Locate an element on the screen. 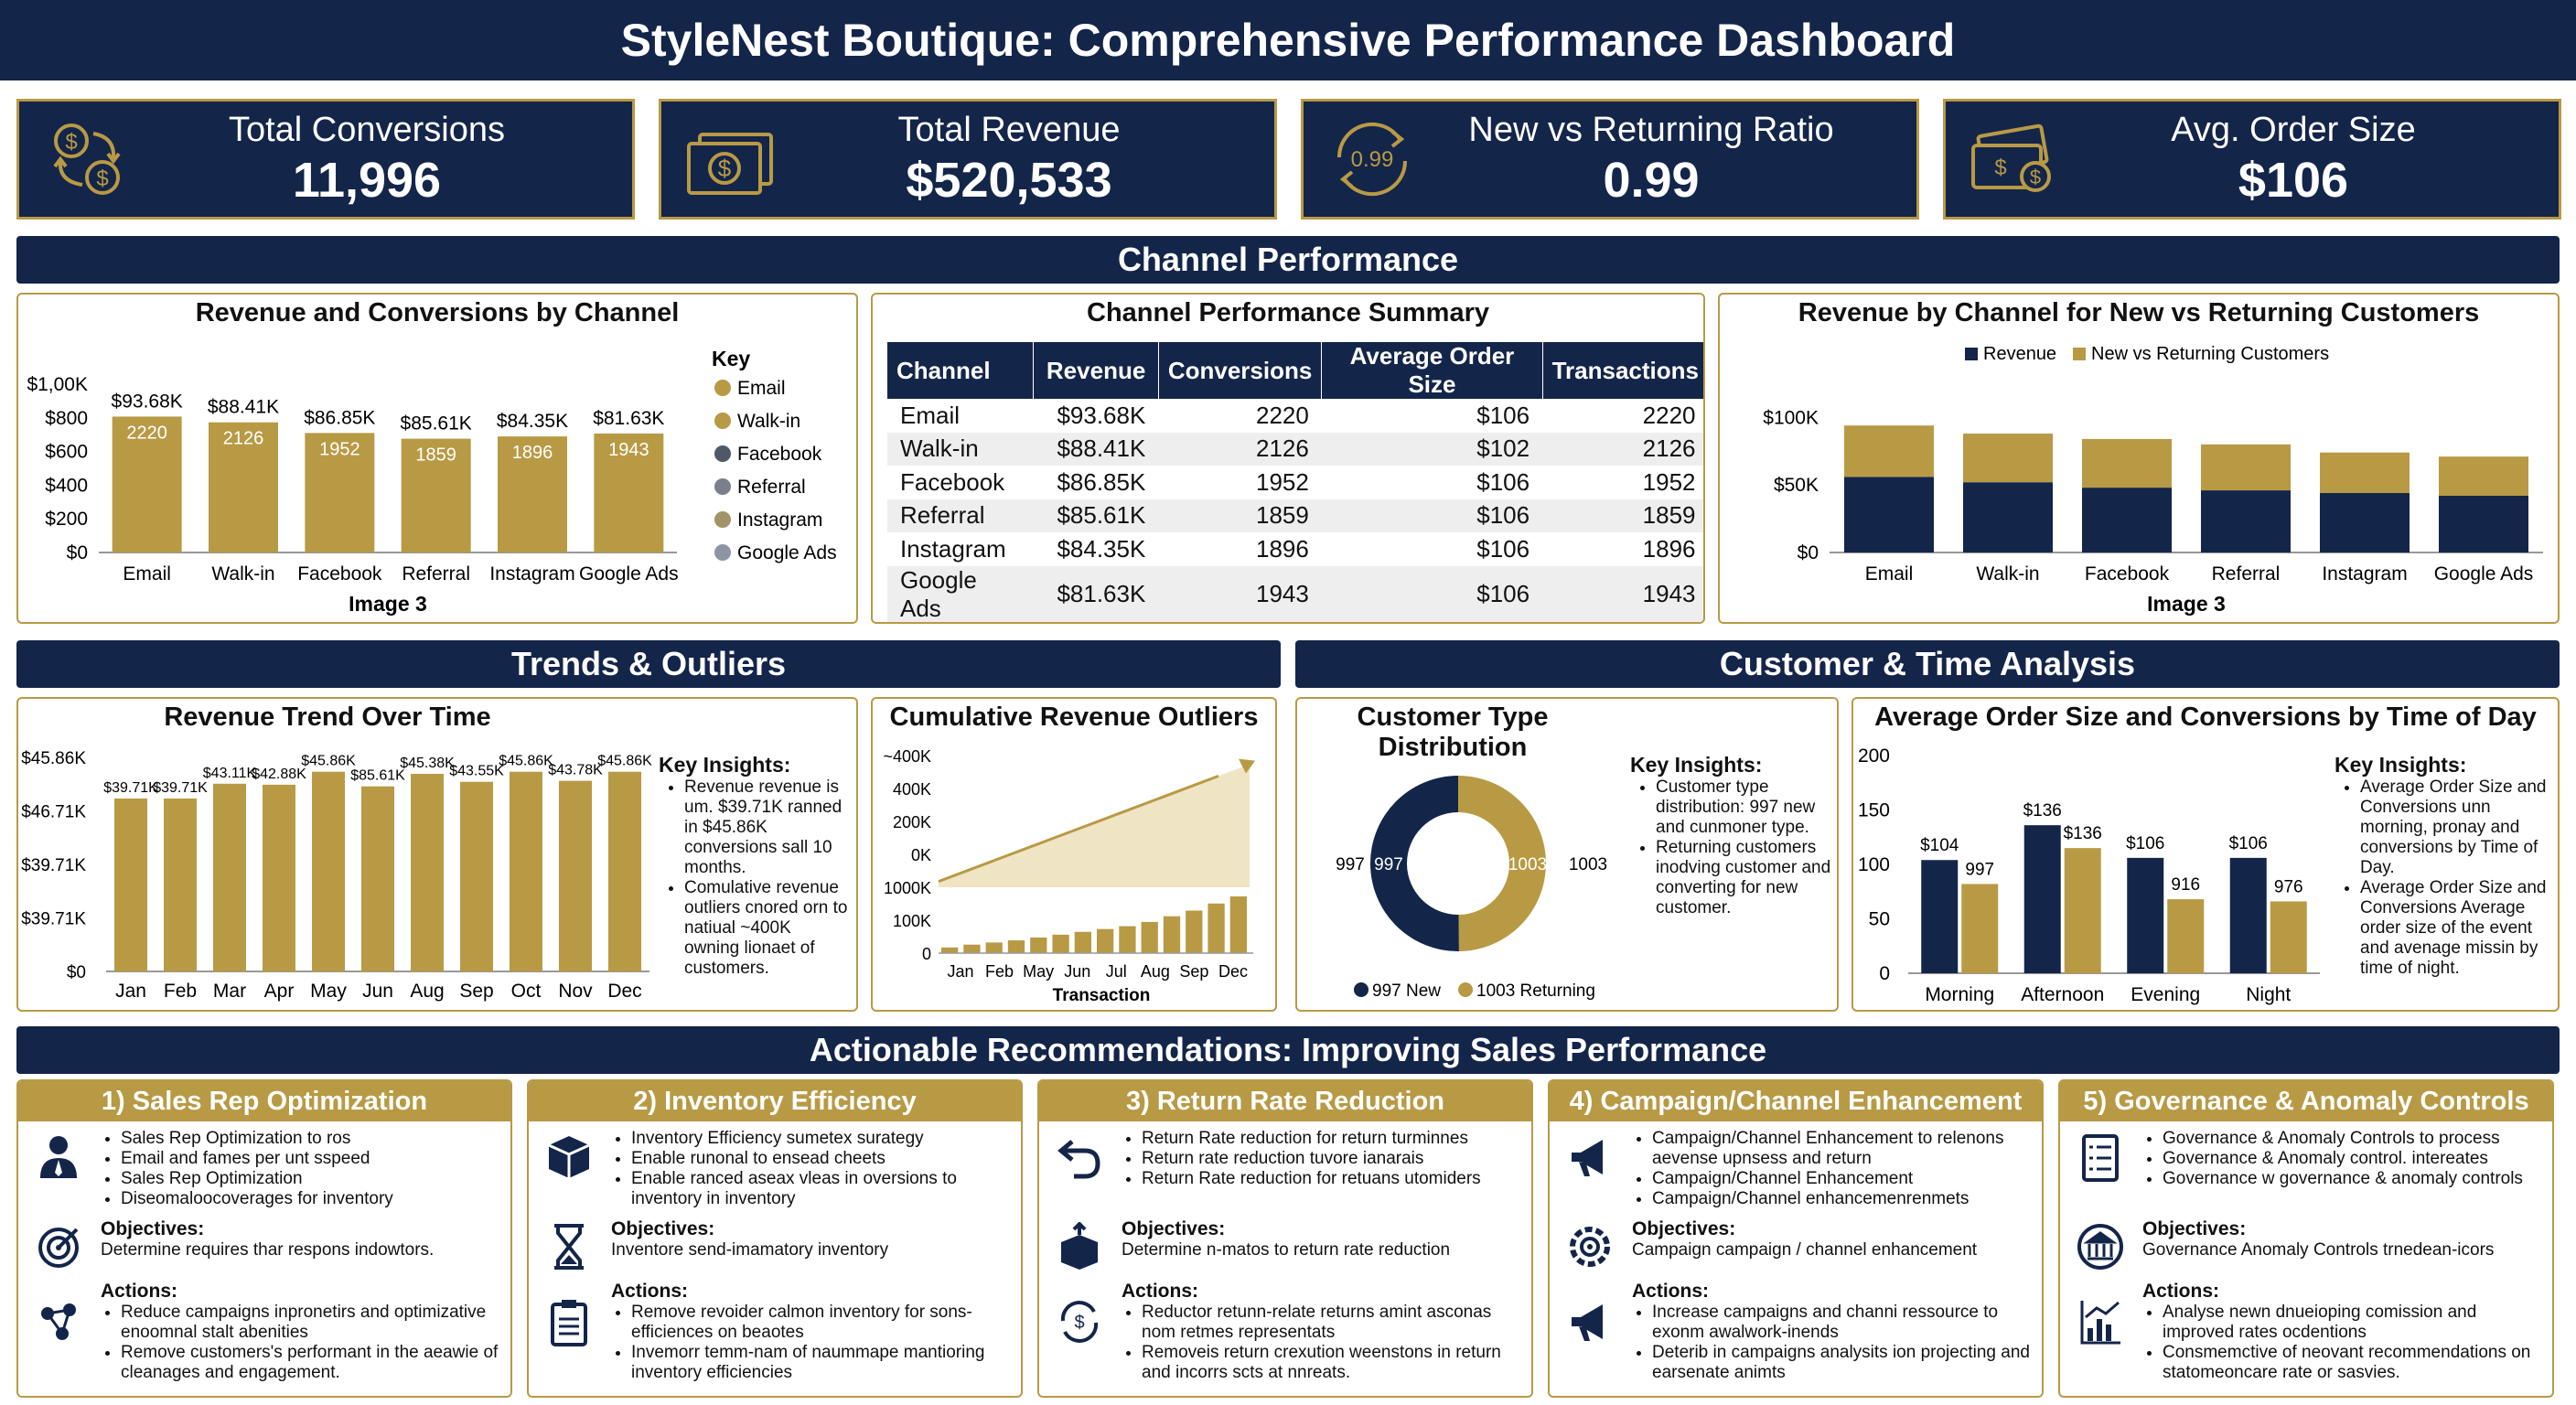  bar-value-label: $85.61K is located at coordinates (377, 776).